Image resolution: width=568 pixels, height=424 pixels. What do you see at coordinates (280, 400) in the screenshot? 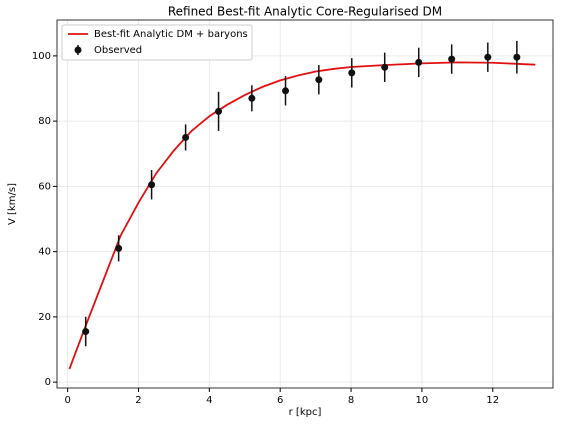
I see `x-tick-label: 6` at bounding box center [280, 400].